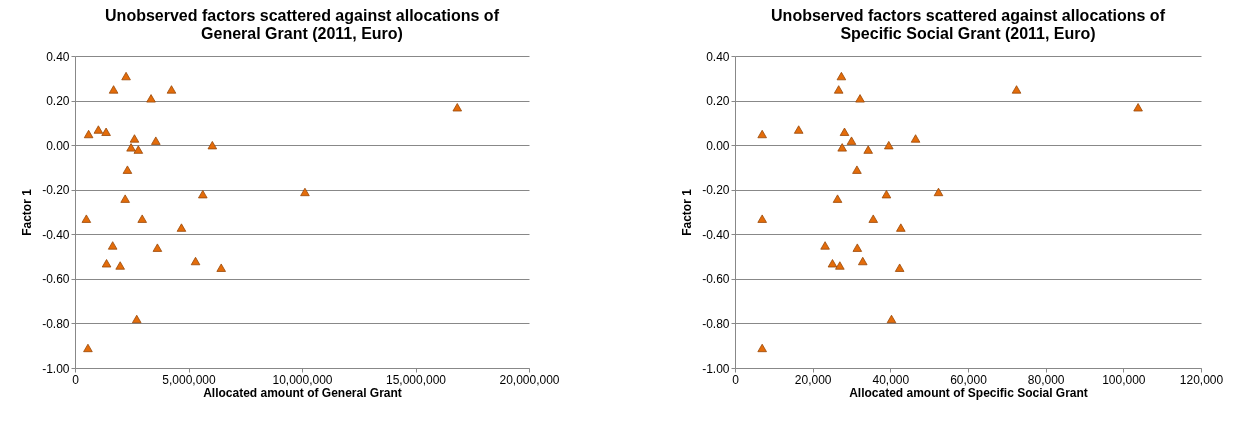 The width and height of the screenshot is (1255, 432). I want to click on chart-title: Unobserved factors scattered against allocations of Specific Social Grant (2011, Euro), so click(968, 24).